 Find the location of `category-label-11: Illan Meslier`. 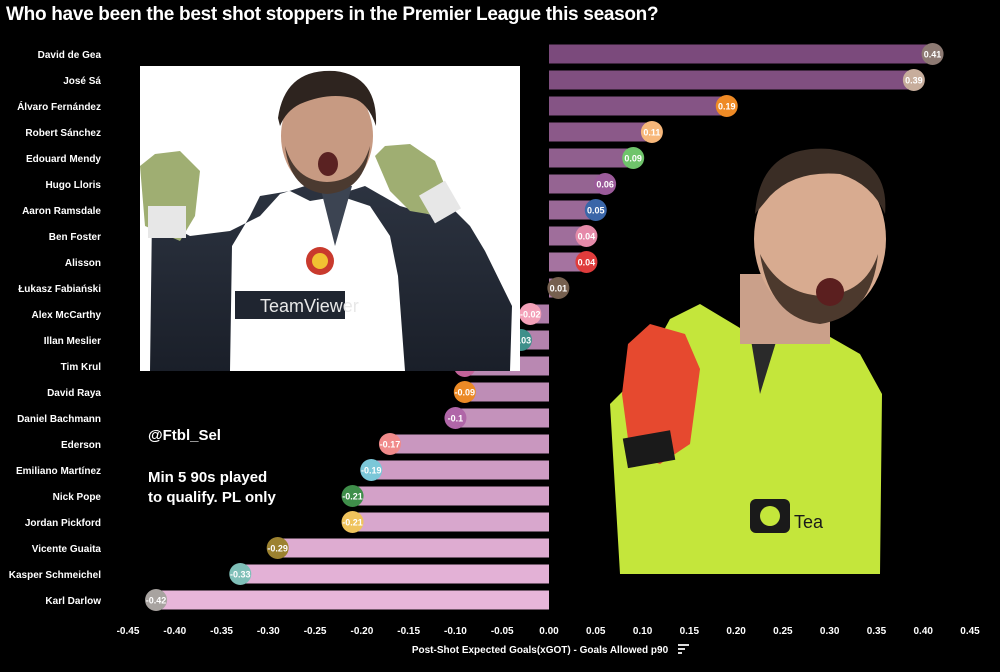

category-label-11: Illan Meslier is located at coordinates (72, 341).